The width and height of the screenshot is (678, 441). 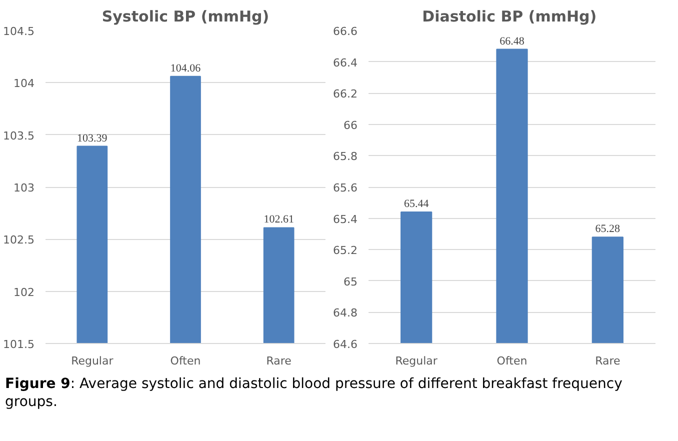 I want to click on y-tick-label: 103.5, so click(x=19, y=135).